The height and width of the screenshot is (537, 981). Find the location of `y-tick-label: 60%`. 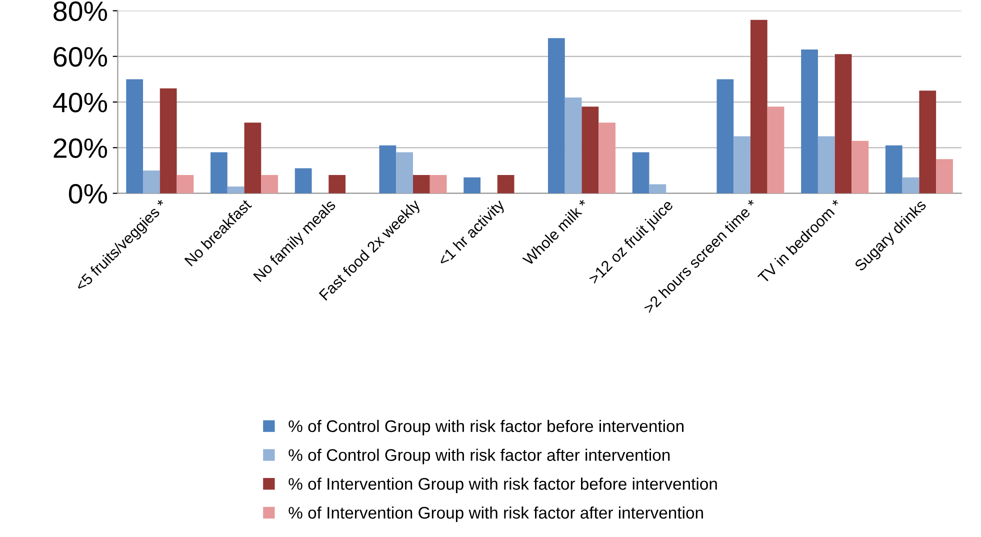

y-tick-label: 60% is located at coordinates (81, 57).